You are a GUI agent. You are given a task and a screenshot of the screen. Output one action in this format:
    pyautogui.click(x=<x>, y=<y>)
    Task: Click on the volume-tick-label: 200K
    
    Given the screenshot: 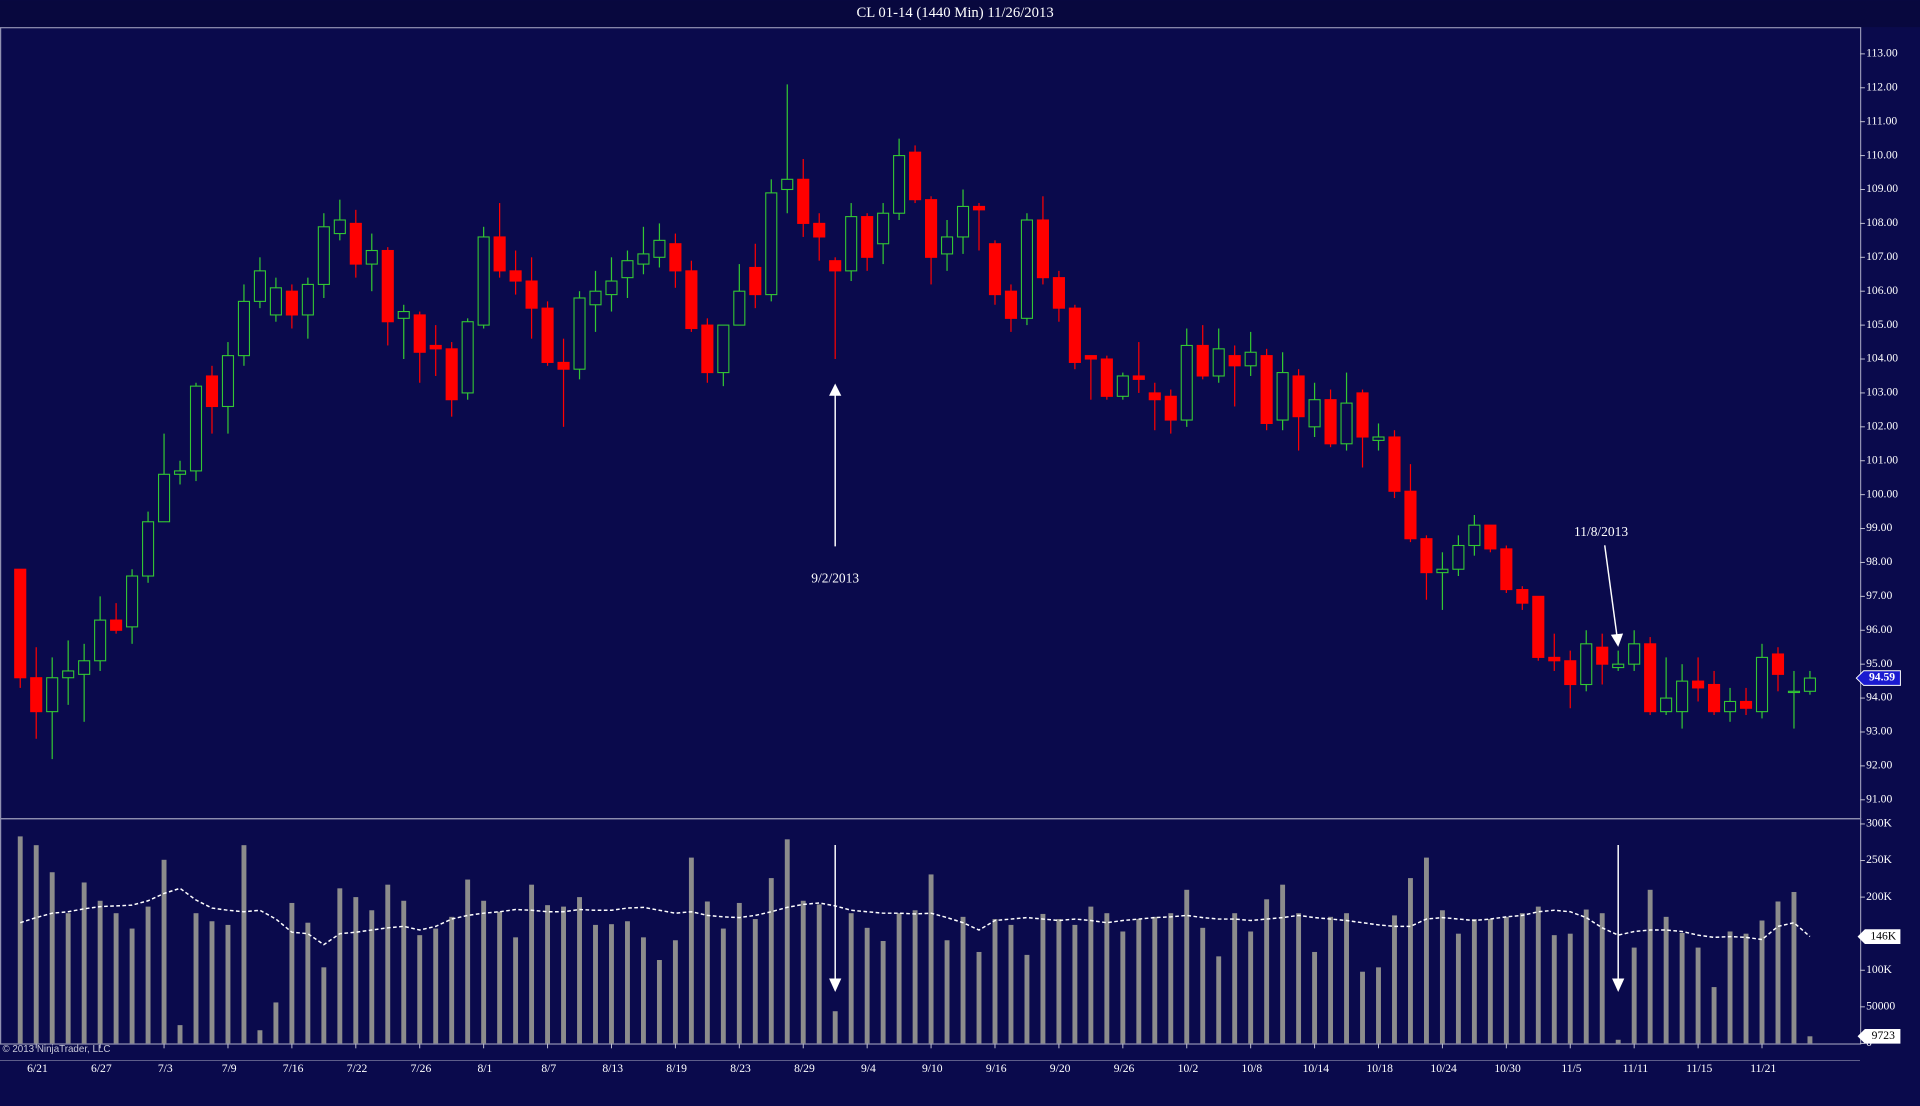 What is the action you would take?
    pyautogui.click(x=1879, y=896)
    